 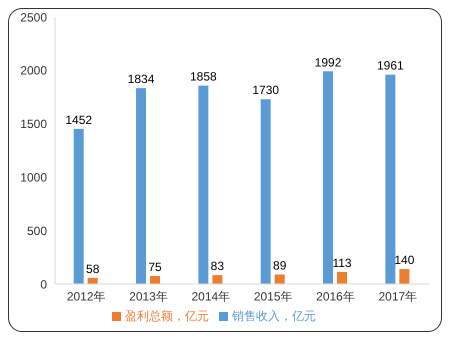 What do you see at coordinates (204, 77) in the screenshot?
I see `data-label: 1858` at bounding box center [204, 77].